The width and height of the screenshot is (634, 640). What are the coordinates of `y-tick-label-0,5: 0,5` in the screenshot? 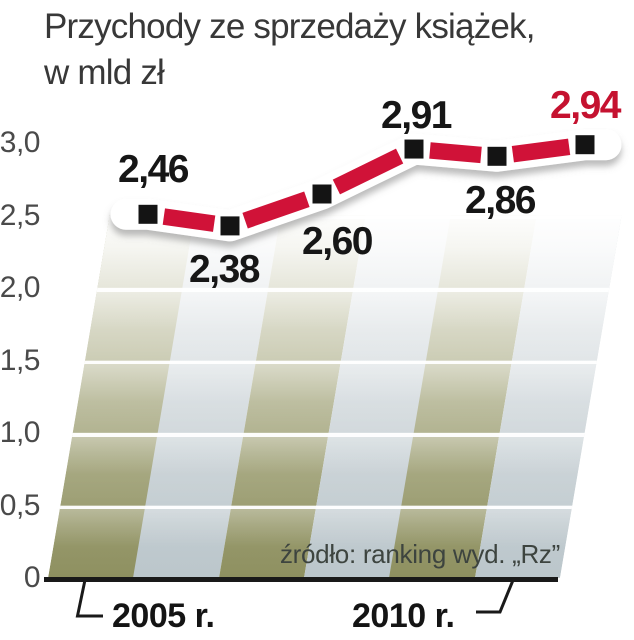 It's located at (20, 505).